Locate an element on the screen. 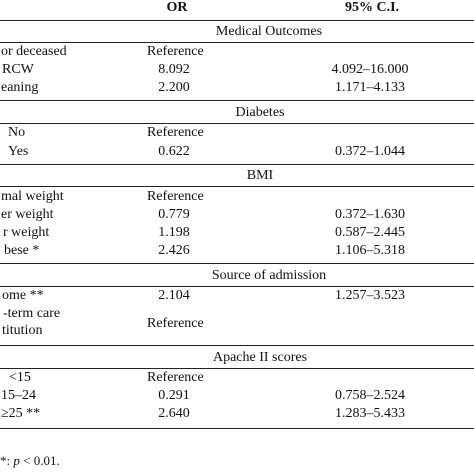 This screenshot has height=474, width=474. row-ci: 1.257–3.523 is located at coordinates (370, 295).